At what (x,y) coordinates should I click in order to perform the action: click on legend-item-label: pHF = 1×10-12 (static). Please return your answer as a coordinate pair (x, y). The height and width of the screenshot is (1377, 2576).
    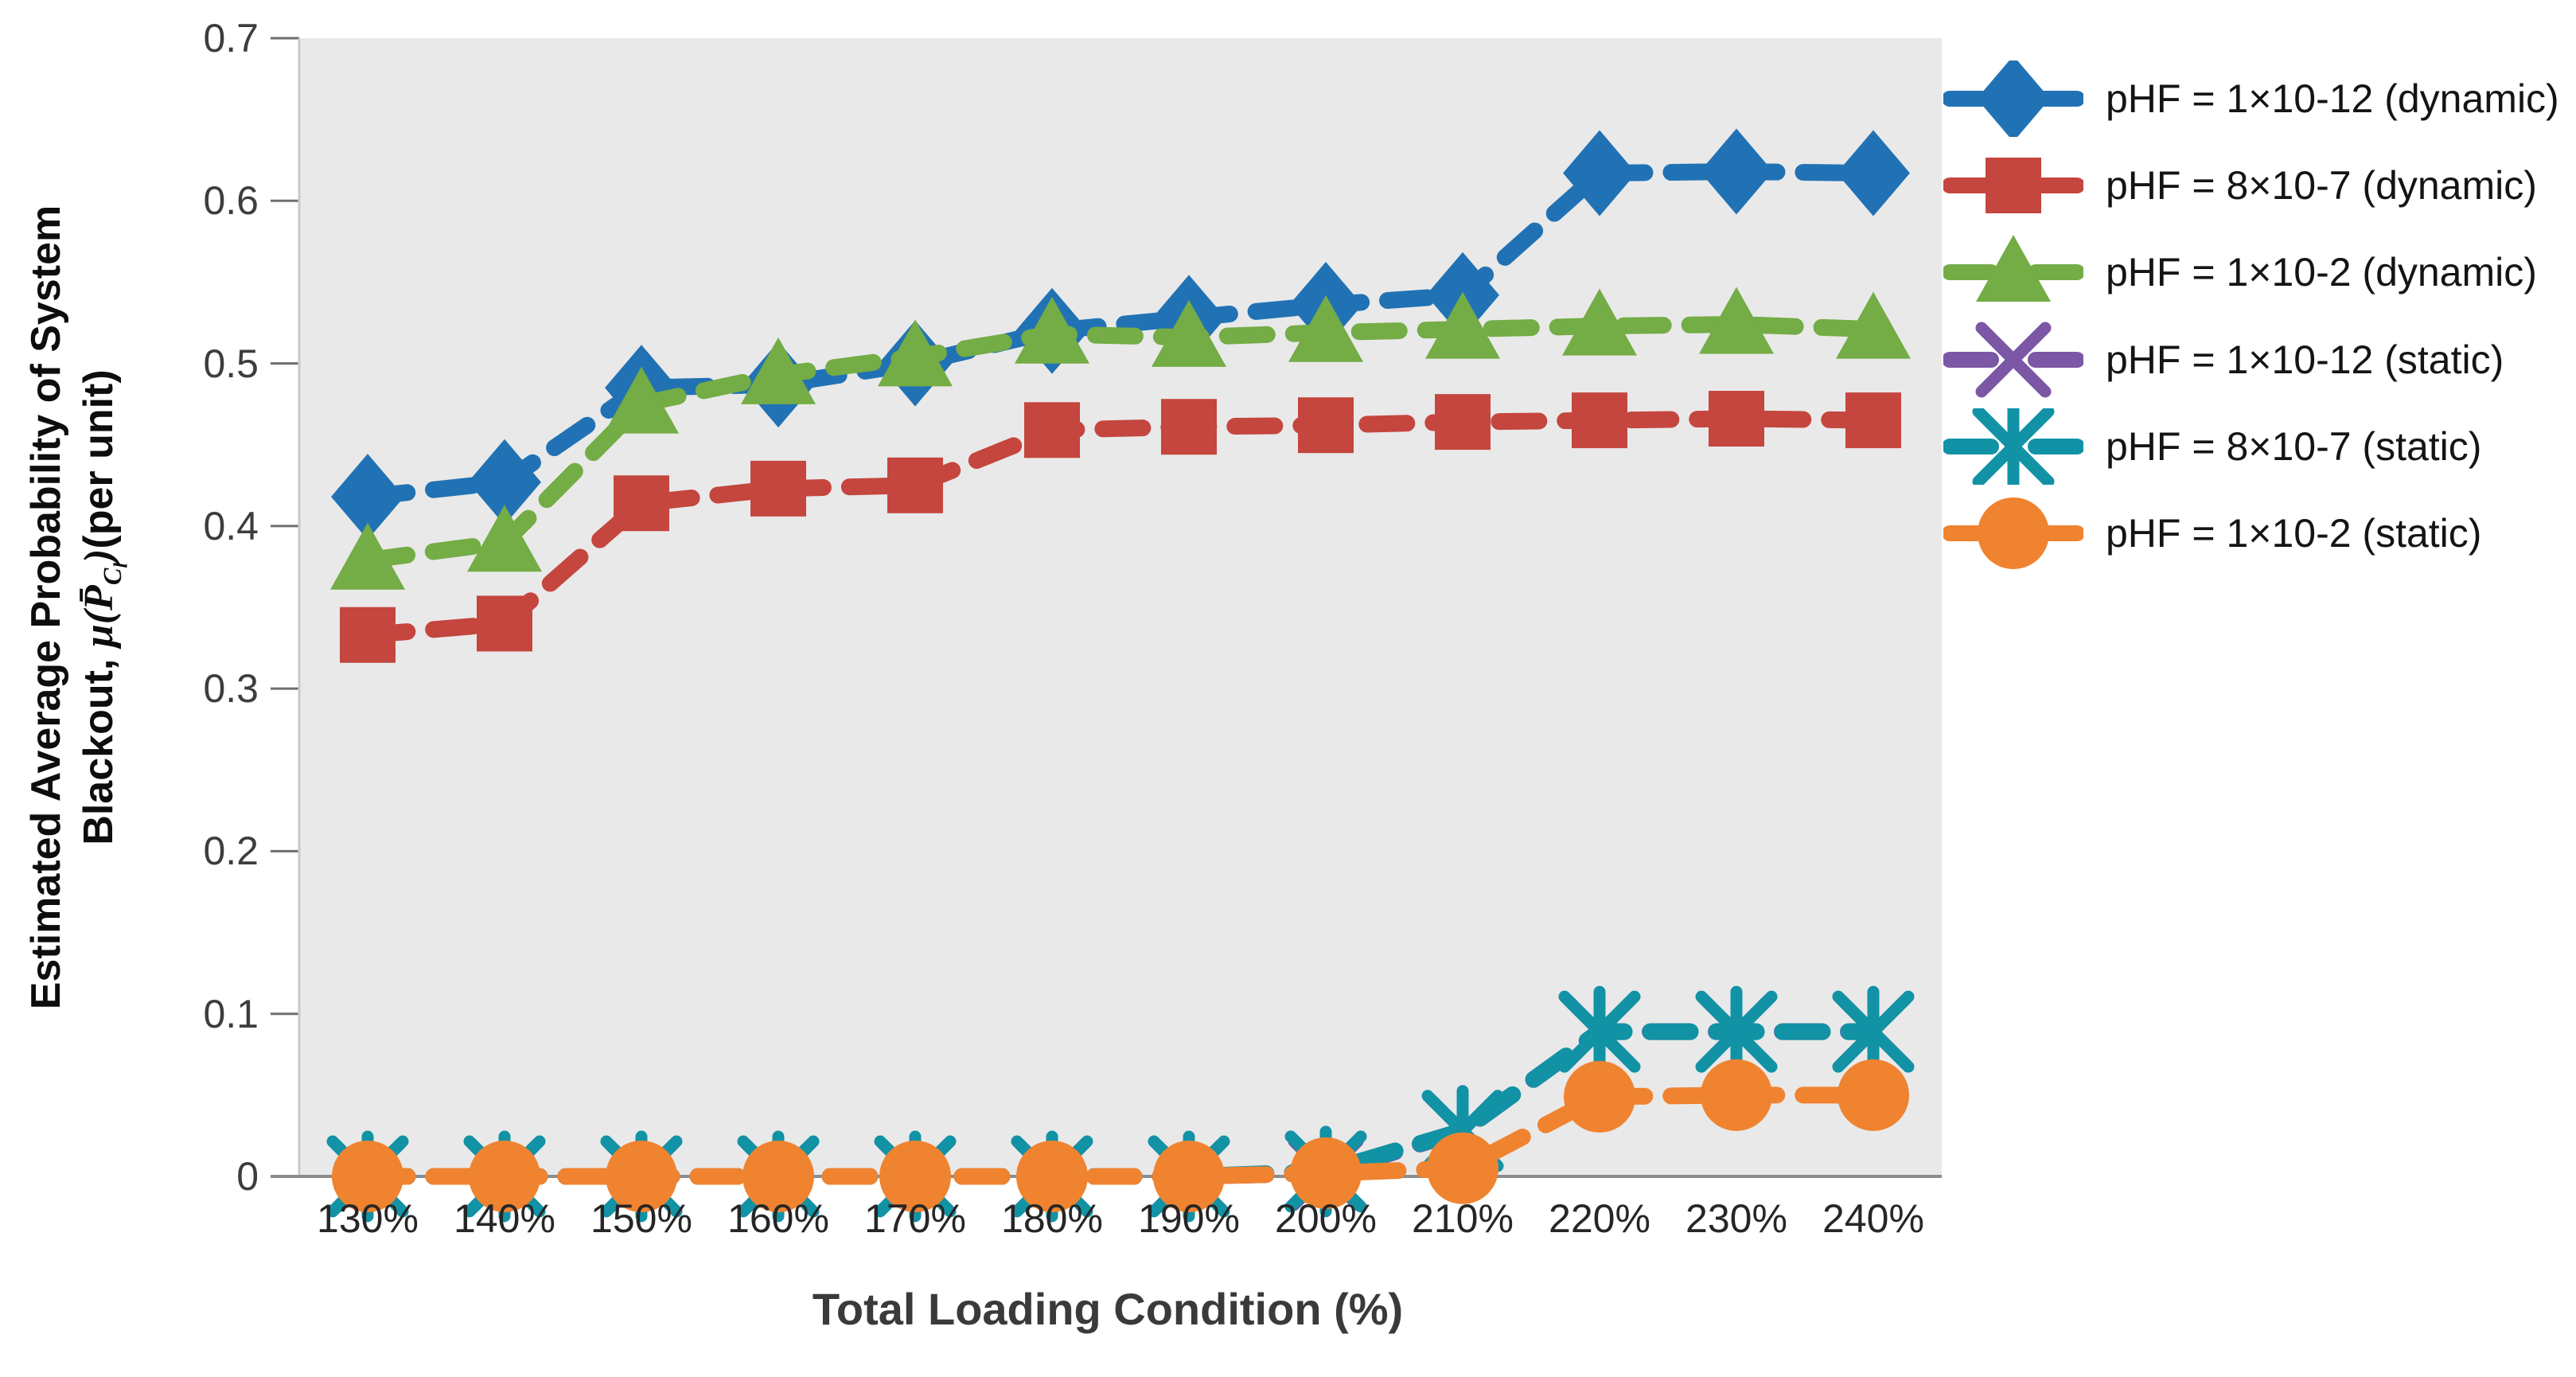
    Looking at the image, I should click on (2305, 359).